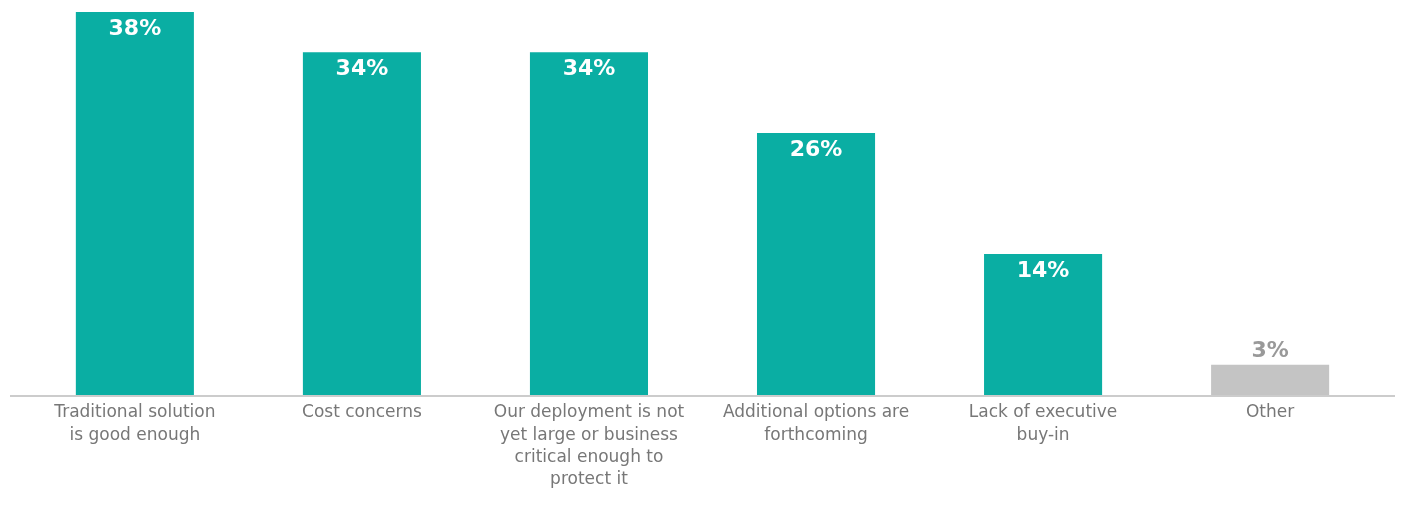 The image size is (1405, 520). What do you see at coordinates (1270, 349) in the screenshot?
I see `data-label: 3%` at bounding box center [1270, 349].